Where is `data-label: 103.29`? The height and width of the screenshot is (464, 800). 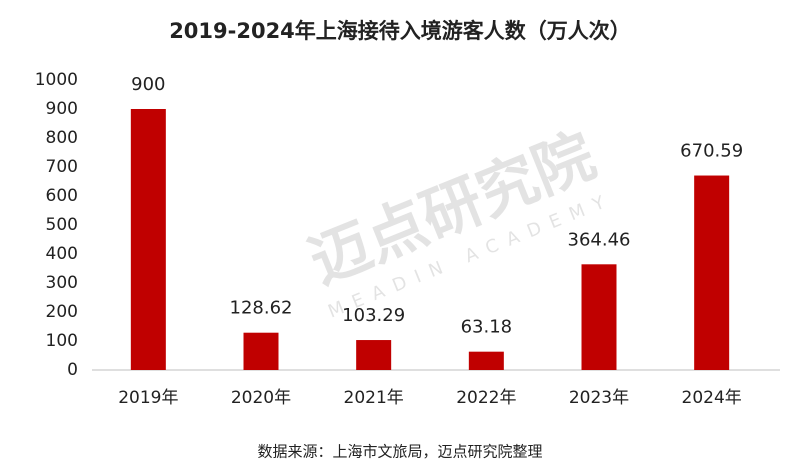 data-label: 103.29 is located at coordinates (373, 315).